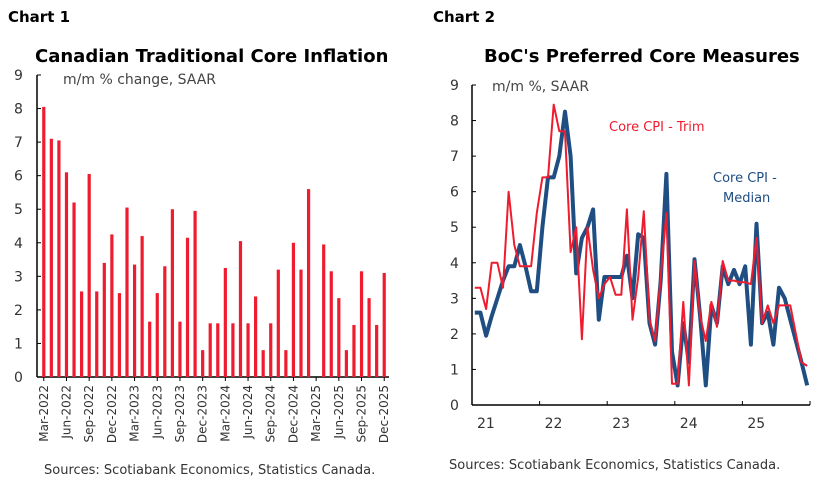 The width and height of the screenshot is (832, 483). I want to click on median-annotation-2: Median, so click(746, 198).